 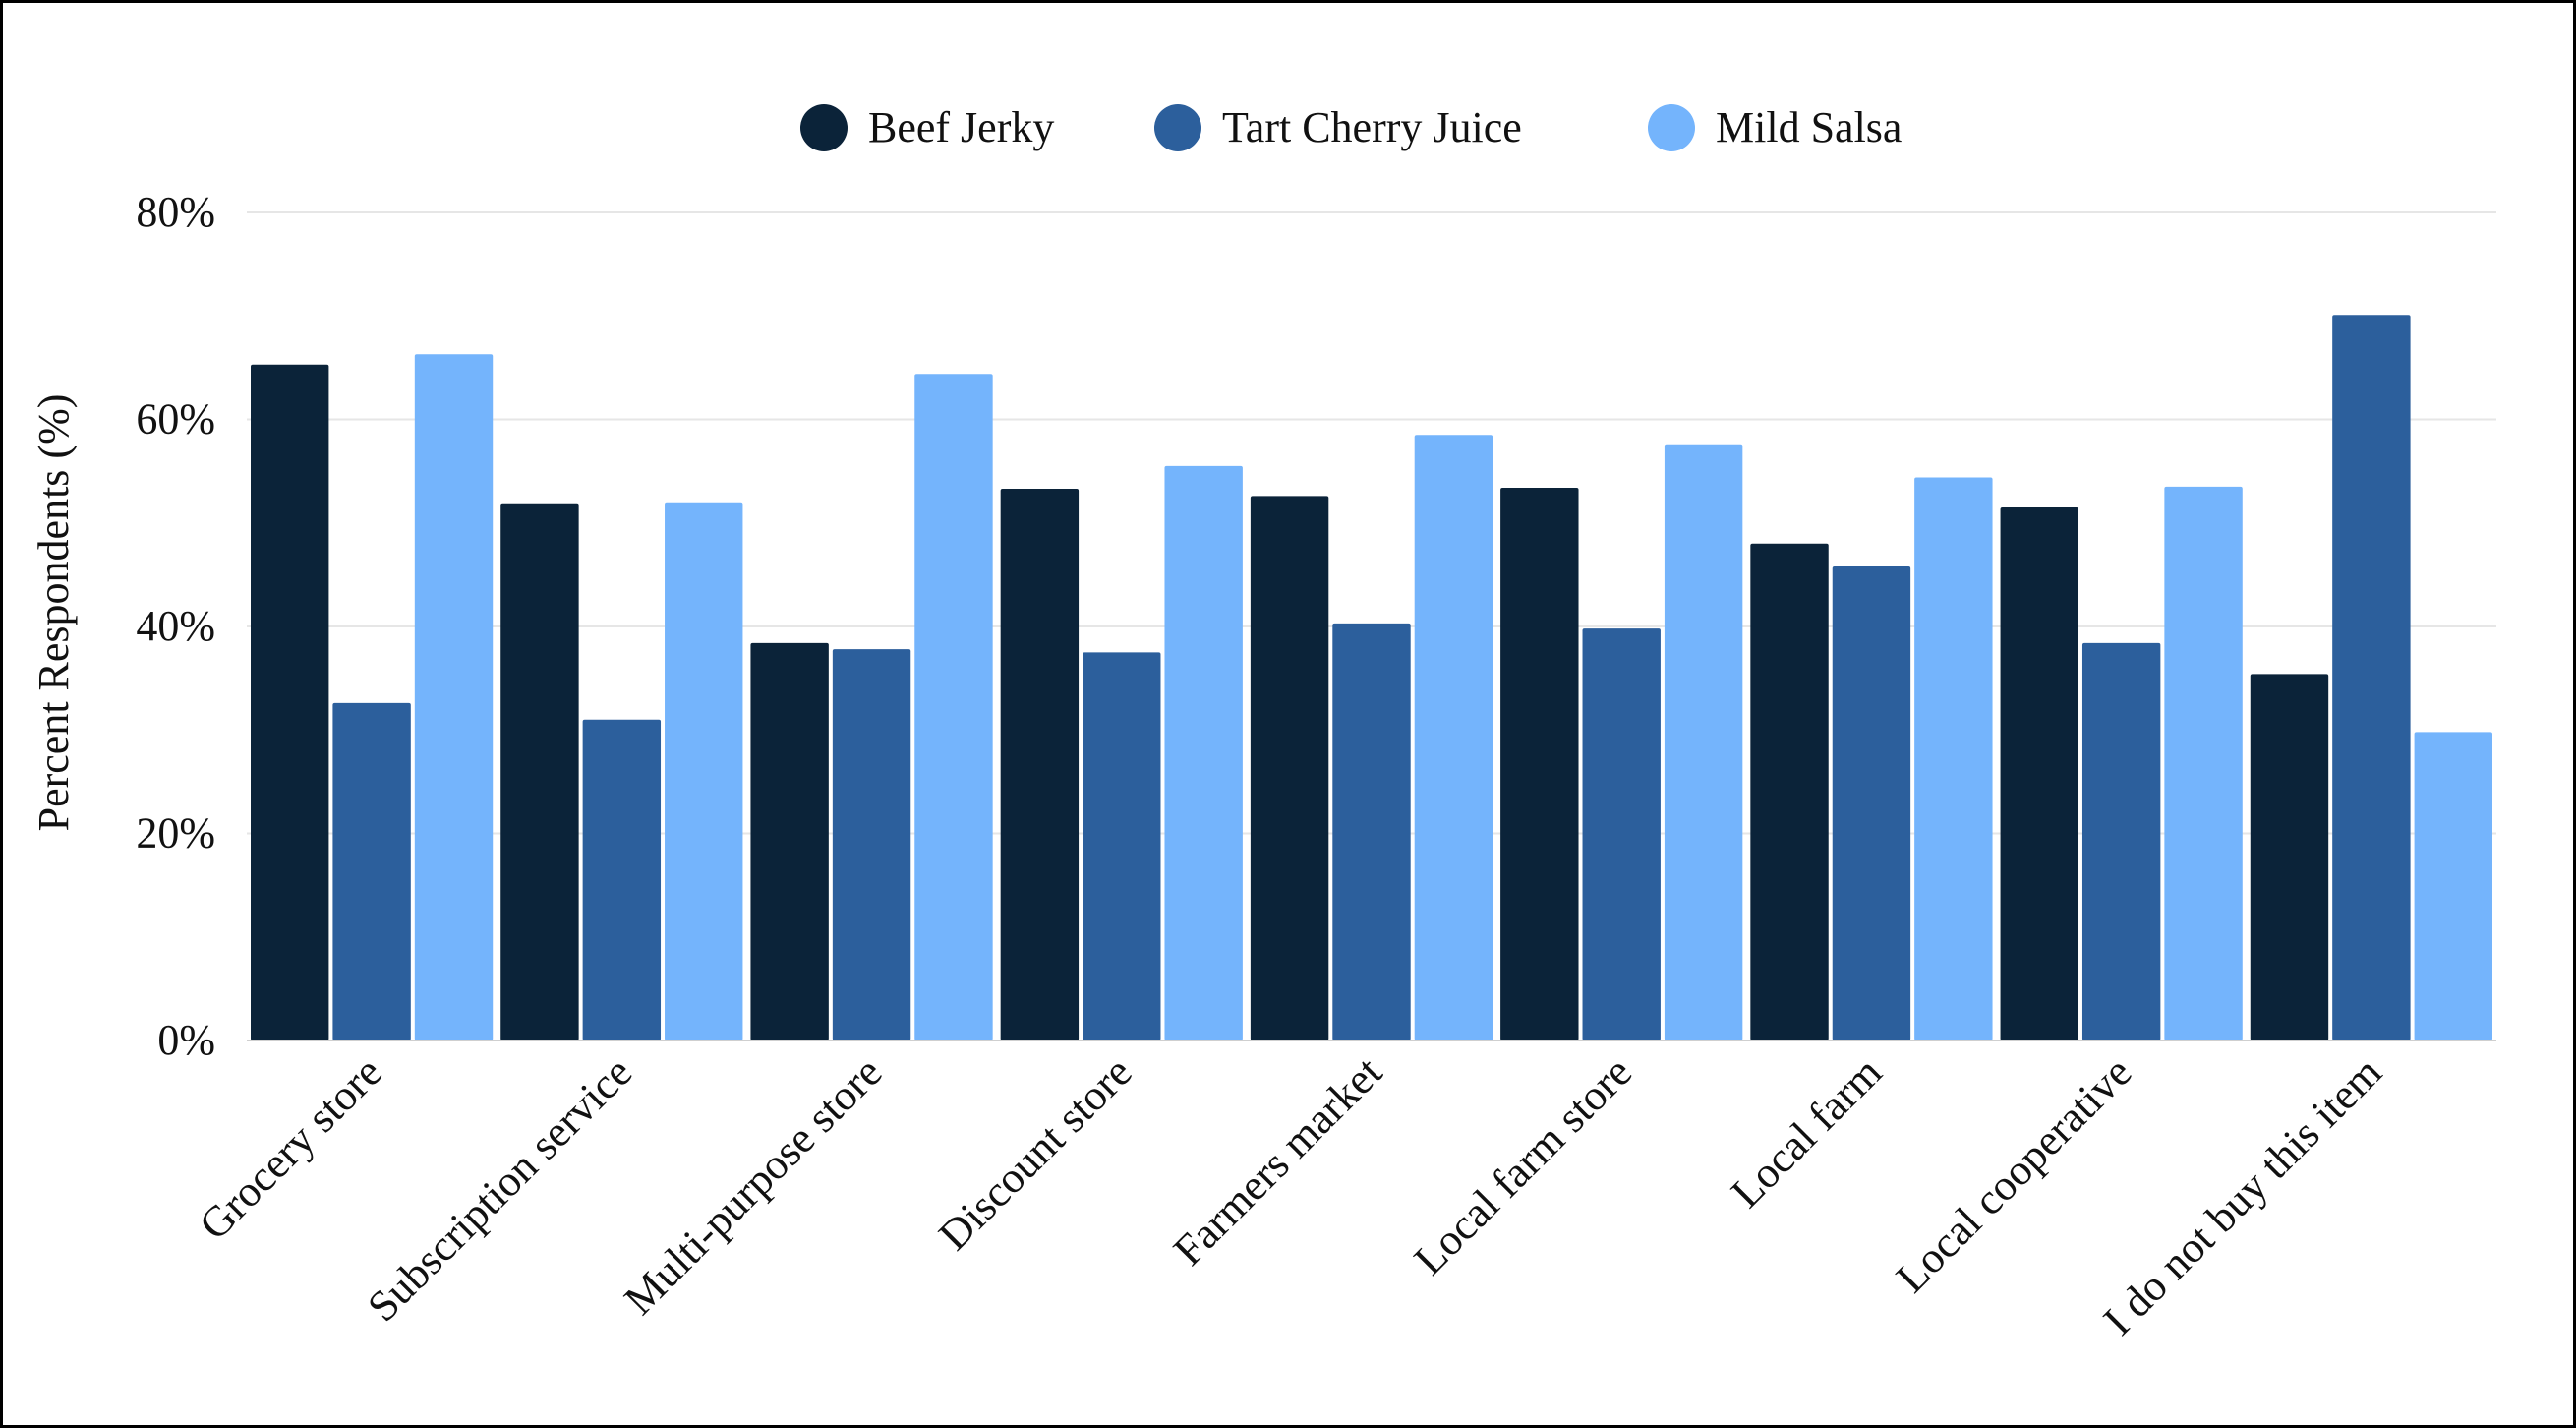 I want to click on legend: Beef Jerky Tart Cherry Juice Mild Salsa, so click(x=1351, y=127).